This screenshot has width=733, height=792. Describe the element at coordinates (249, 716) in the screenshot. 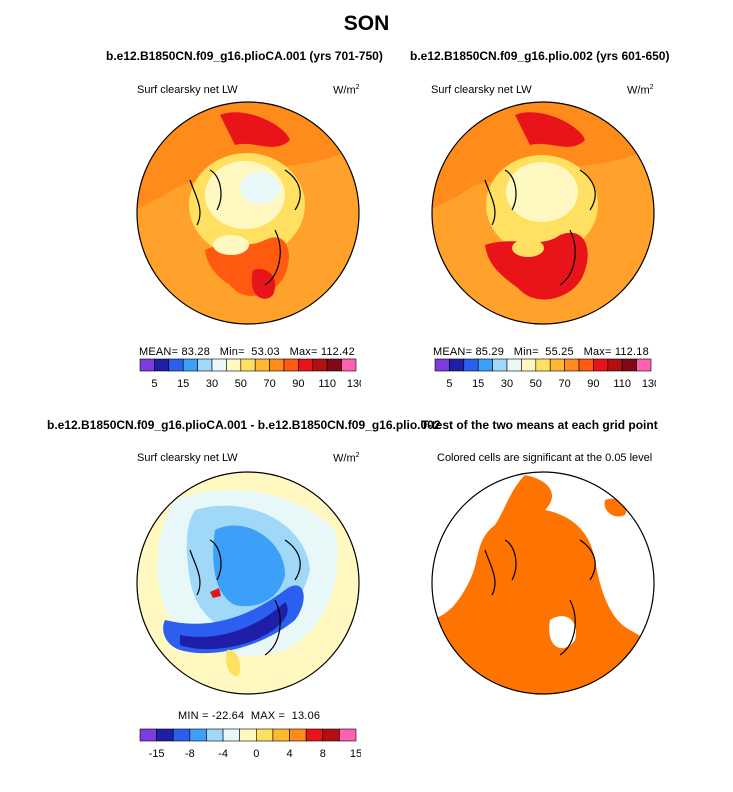

I see `panel3-stats: MIN = -22.64 MAX = 13.06` at that location.